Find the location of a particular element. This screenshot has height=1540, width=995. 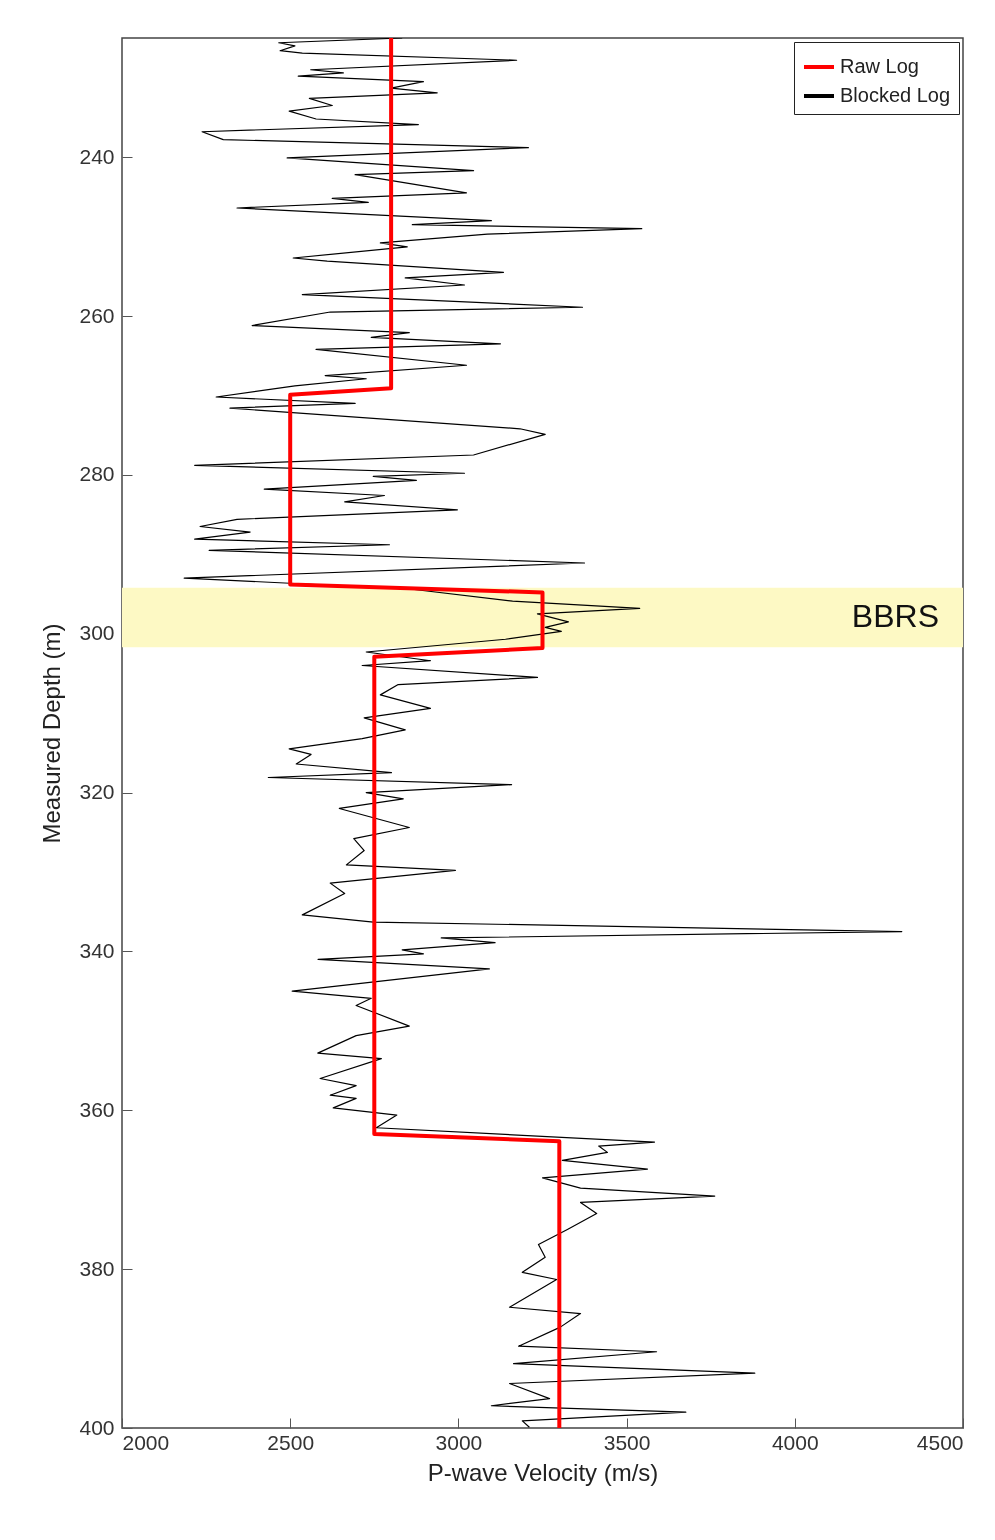

y-tick-label: 360 is located at coordinates (97, 1109).